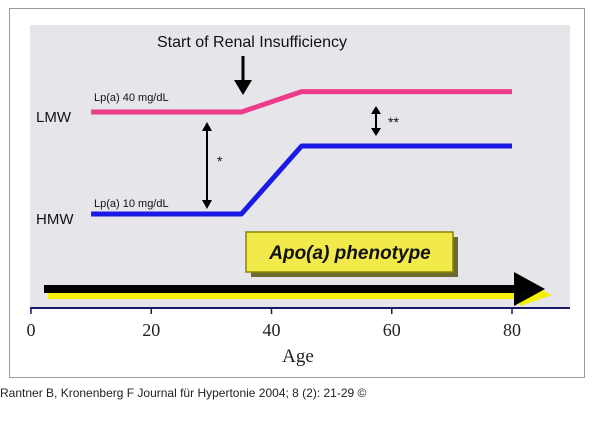 Image resolution: width=600 pixels, height=444 pixels. What do you see at coordinates (392, 330) in the screenshot?
I see `x-tick-label-60: 60` at bounding box center [392, 330].